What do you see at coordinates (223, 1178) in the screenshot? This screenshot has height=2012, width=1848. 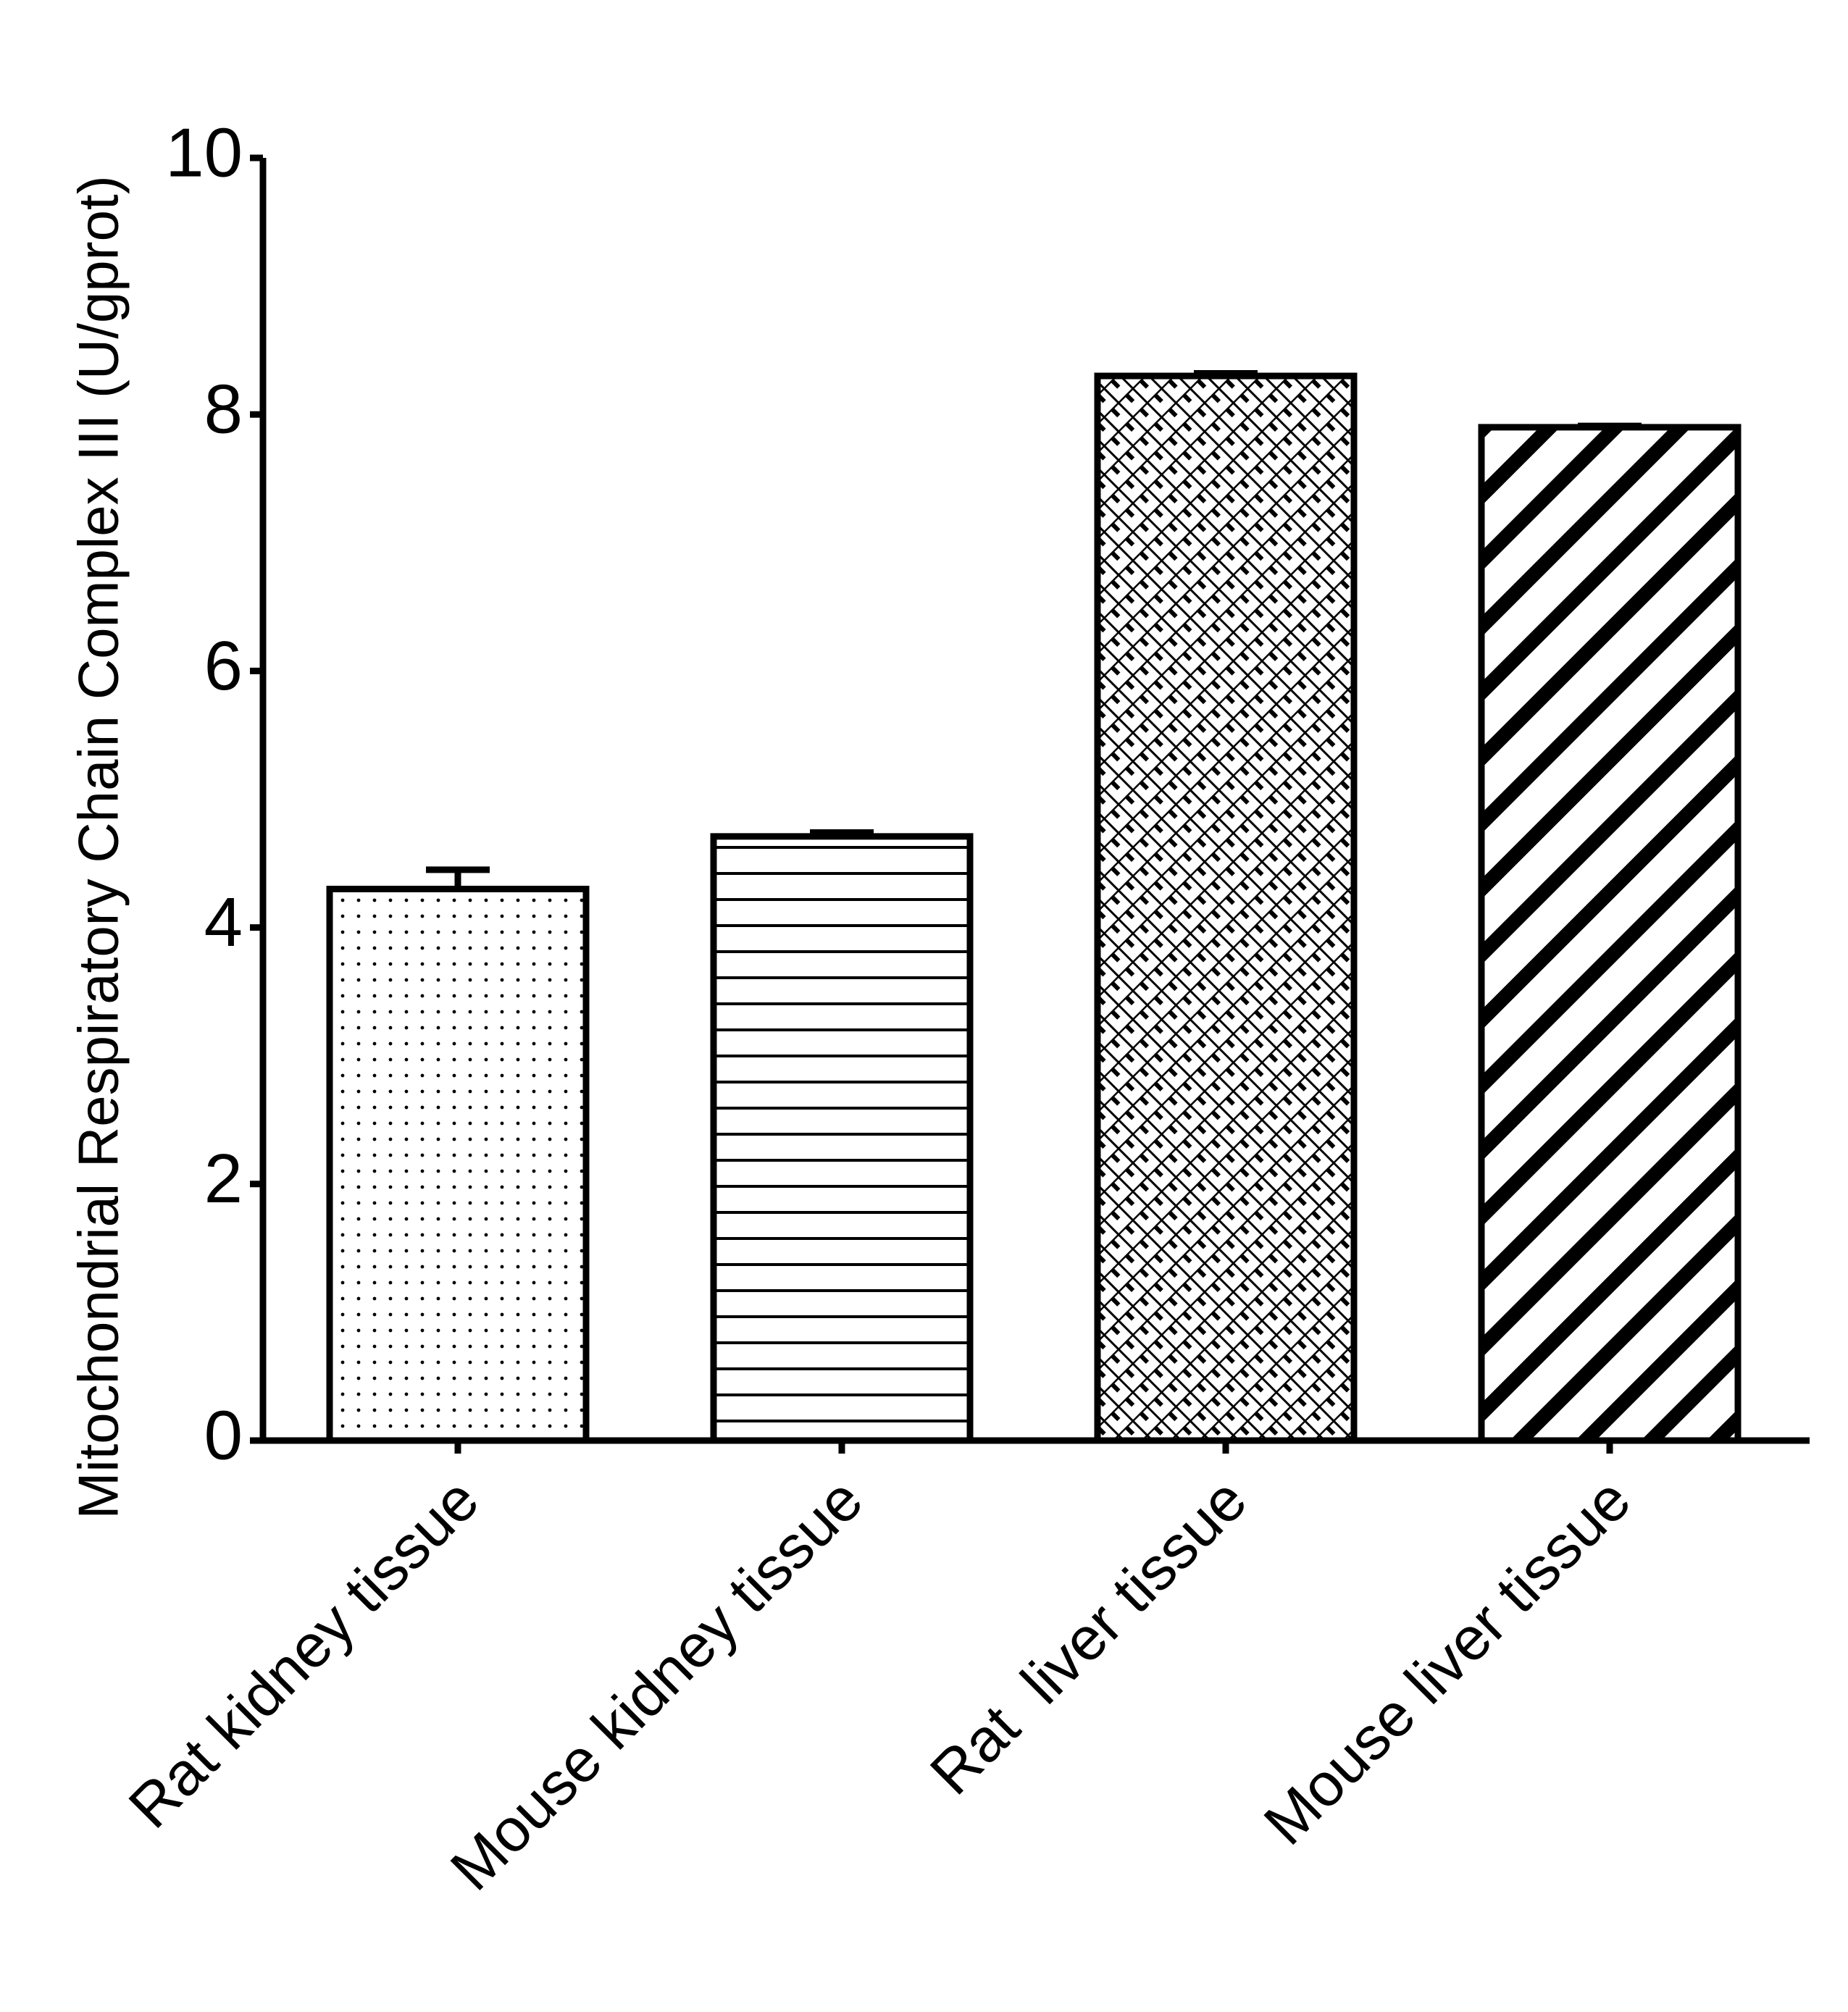 I see `y-tick-label: 2` at bounding box center [223, 1178].